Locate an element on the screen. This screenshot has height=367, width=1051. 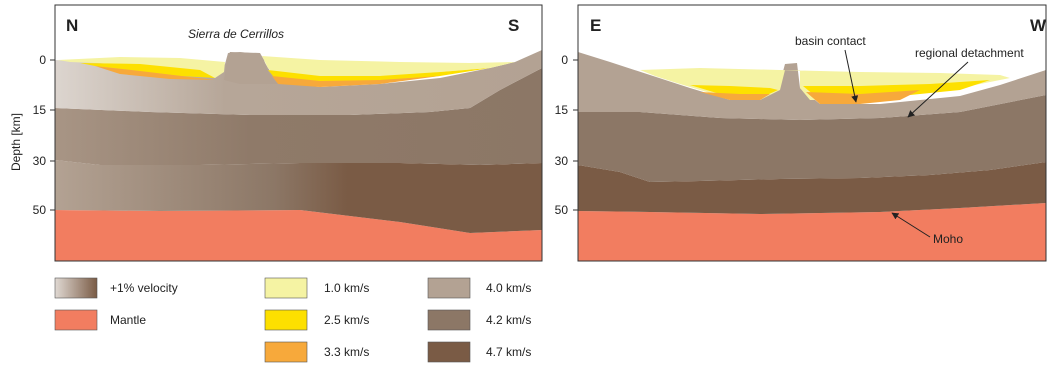
left-sediment-3-3-right is located at coordinates (356, 81).